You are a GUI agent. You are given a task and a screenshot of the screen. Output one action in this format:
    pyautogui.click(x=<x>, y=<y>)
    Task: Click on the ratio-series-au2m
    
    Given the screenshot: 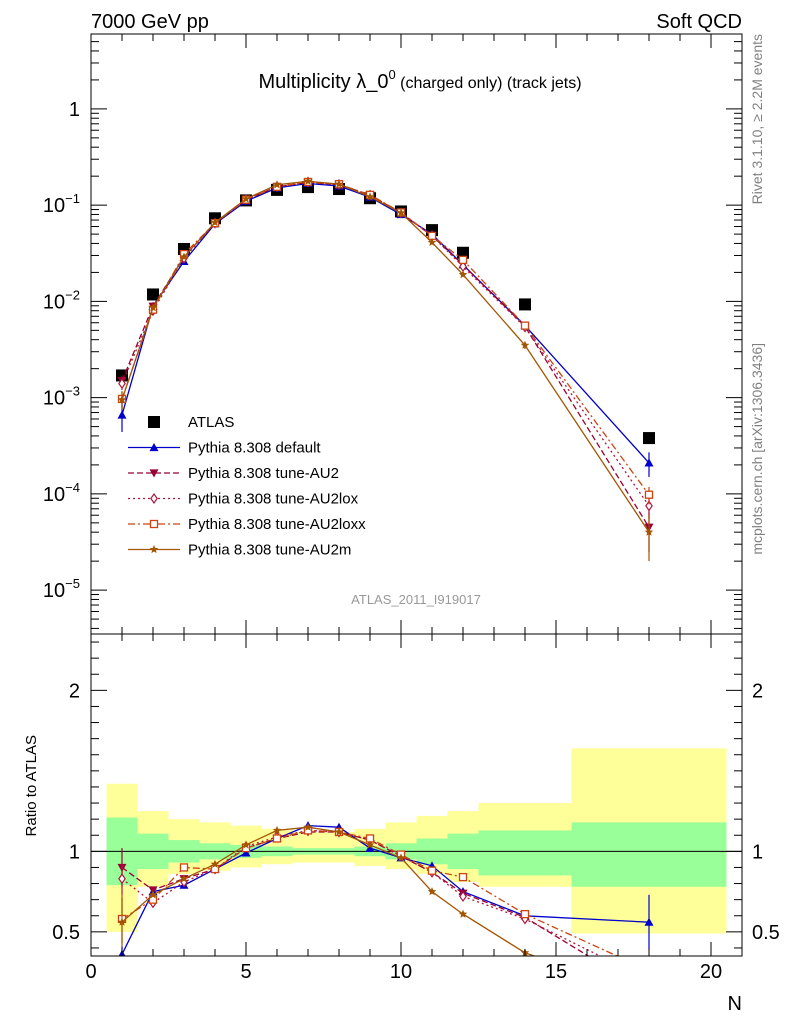 What is the action you would take?
    pyautogui.click(x=385, y=911)
    